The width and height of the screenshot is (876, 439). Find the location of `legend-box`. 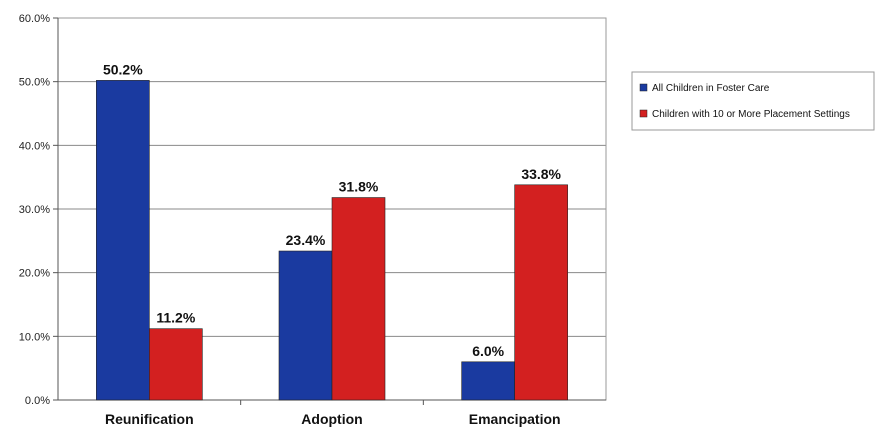

legend-box is located at coordinates (753, 101).